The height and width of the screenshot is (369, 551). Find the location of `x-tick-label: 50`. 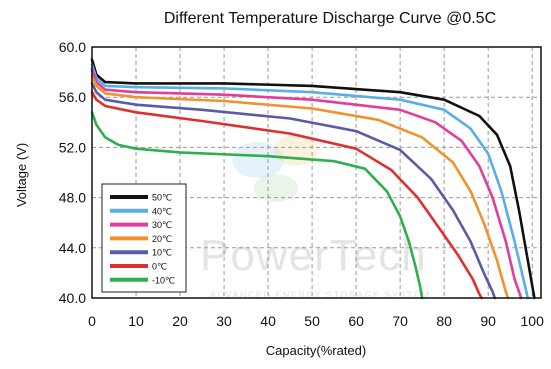

x-tick-label: 50 is located at coordinates (312, 321).